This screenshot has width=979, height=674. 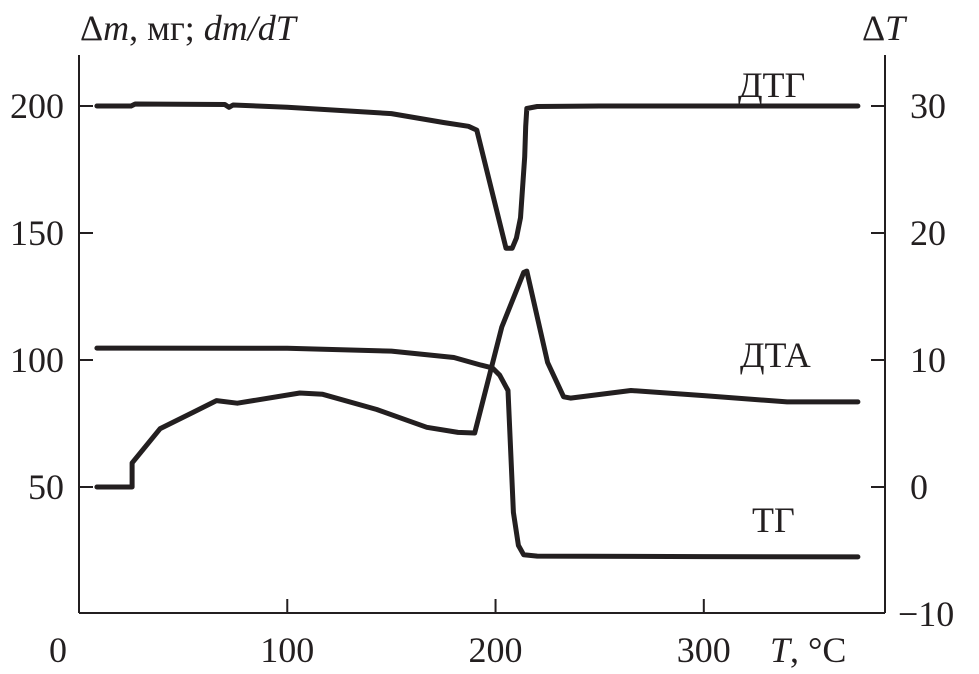 What do you see at coordinates (928, 233) in the screenshot?
I see `y-right-tick-label: 20` at bounding box center [928, 233].